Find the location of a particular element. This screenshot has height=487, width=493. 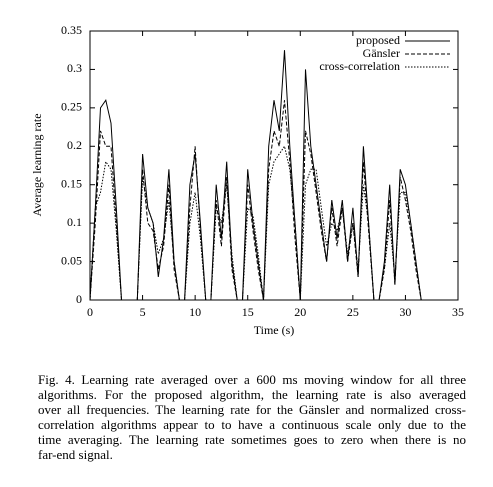

caption-line: far-end signal. is located at coordinates (75, 454).